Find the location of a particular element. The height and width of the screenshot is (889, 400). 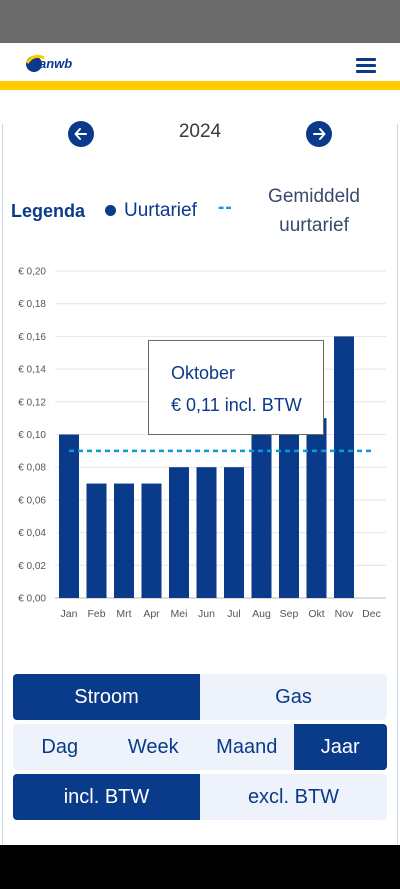

x-tick-label: Nov is located at coordinates (344, 614).